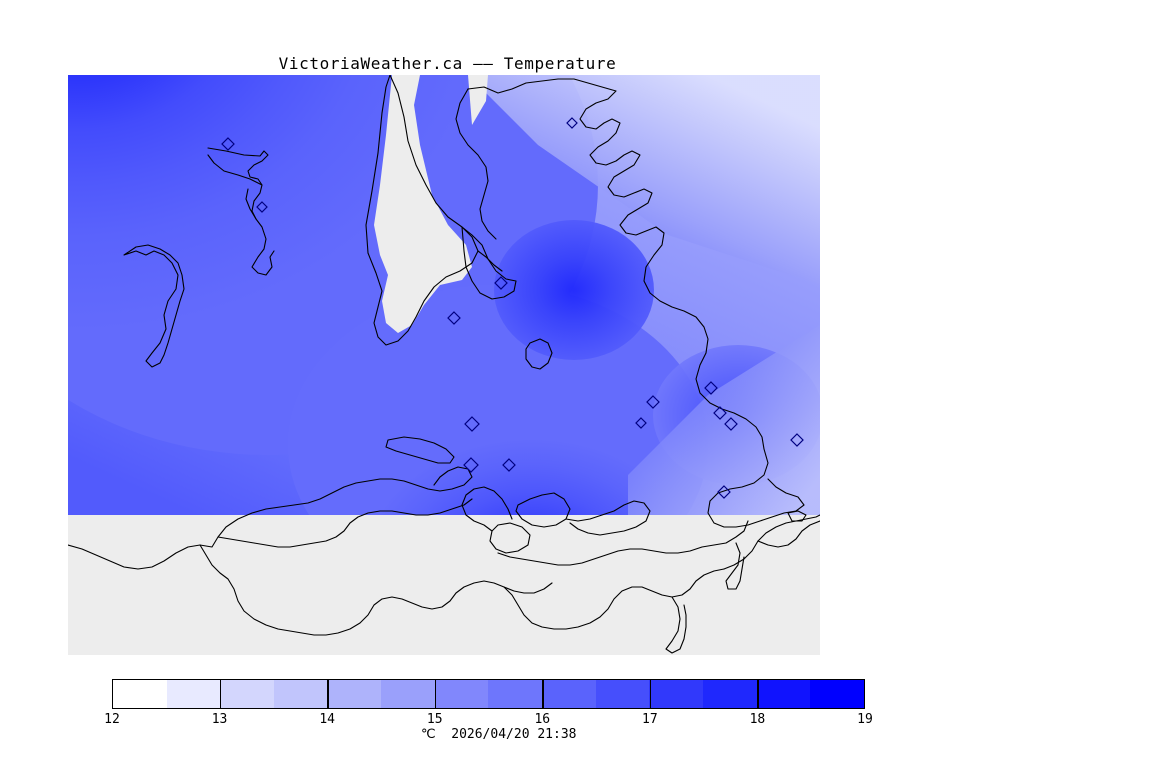 The image size is (1152, 768). What do you see at coordinates (112, 719) in the screenshot?
I see `colorbar-label-12: 12` at bounding box center [112, 719].